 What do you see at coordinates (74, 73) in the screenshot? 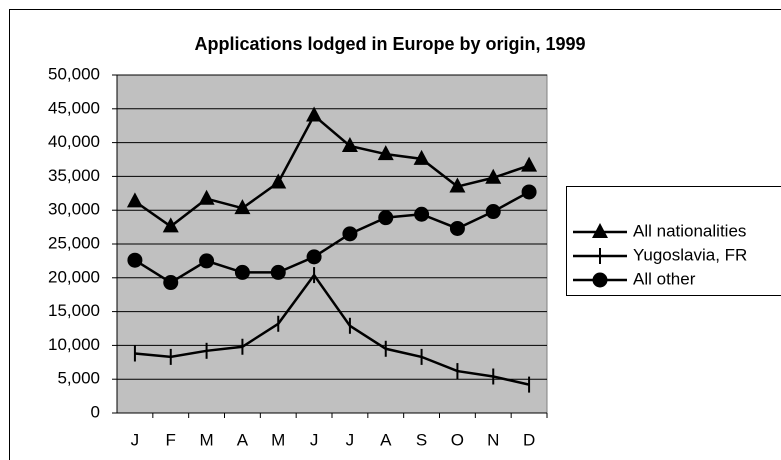
I see `y-tick-label: 50,000` at bounding box center [74, 73].